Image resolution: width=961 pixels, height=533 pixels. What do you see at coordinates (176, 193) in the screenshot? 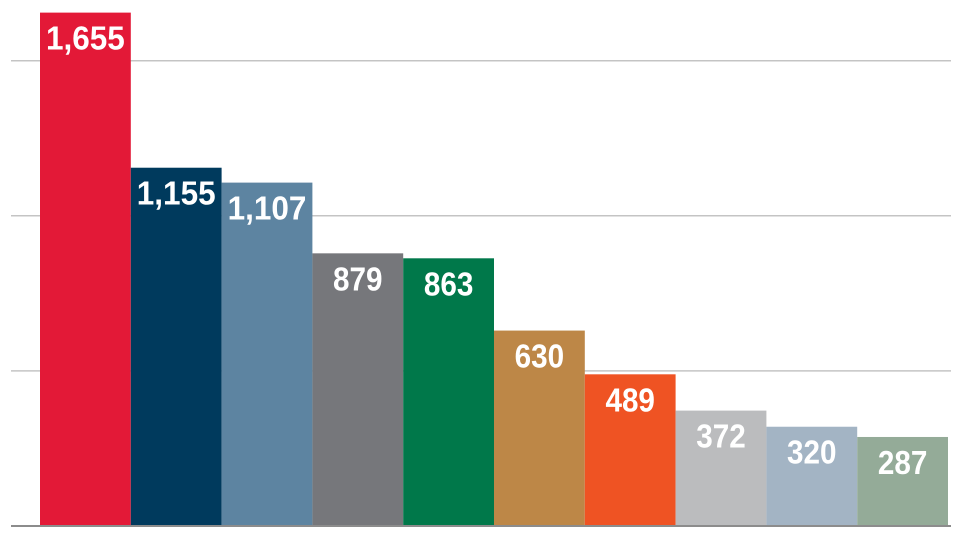
I see `bar-value-label-2: 1,155` at bounding box center [176, 193].